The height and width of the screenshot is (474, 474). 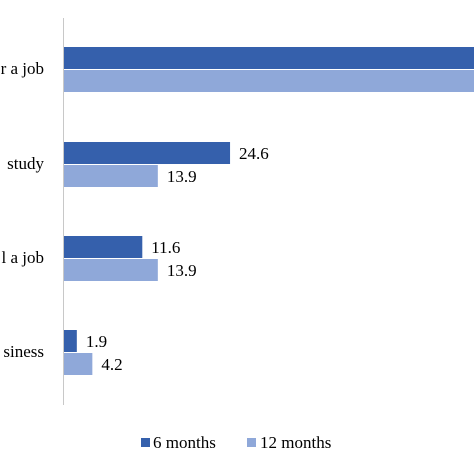 What do you see at coordinates (254, 153) in the screenshot?
I see `data-label: 24.6` at bounding box center [254, 153].